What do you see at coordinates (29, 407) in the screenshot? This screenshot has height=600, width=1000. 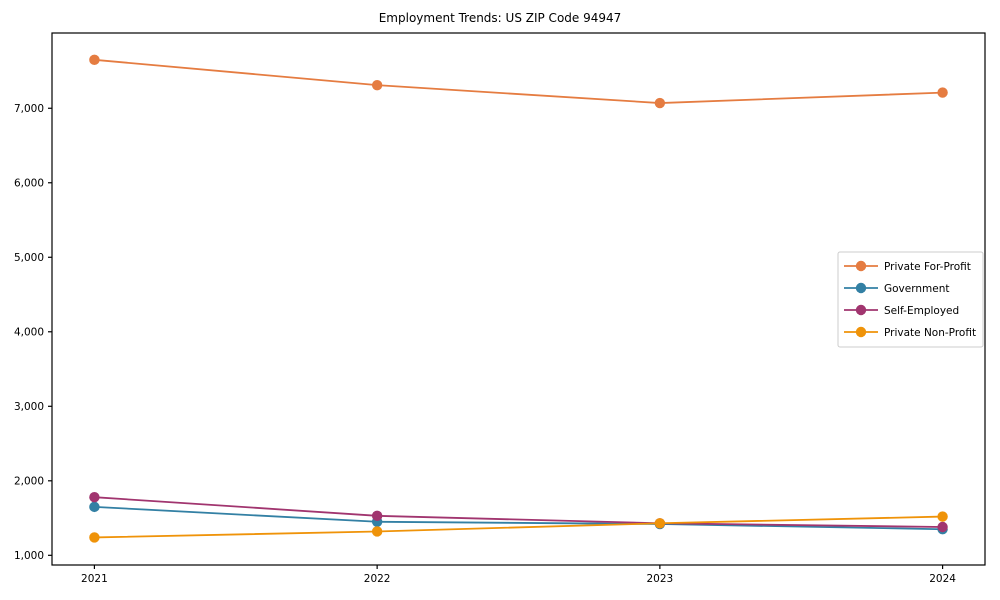 I see `y-tick-label: 3,000` at bounding box center [29, 407].